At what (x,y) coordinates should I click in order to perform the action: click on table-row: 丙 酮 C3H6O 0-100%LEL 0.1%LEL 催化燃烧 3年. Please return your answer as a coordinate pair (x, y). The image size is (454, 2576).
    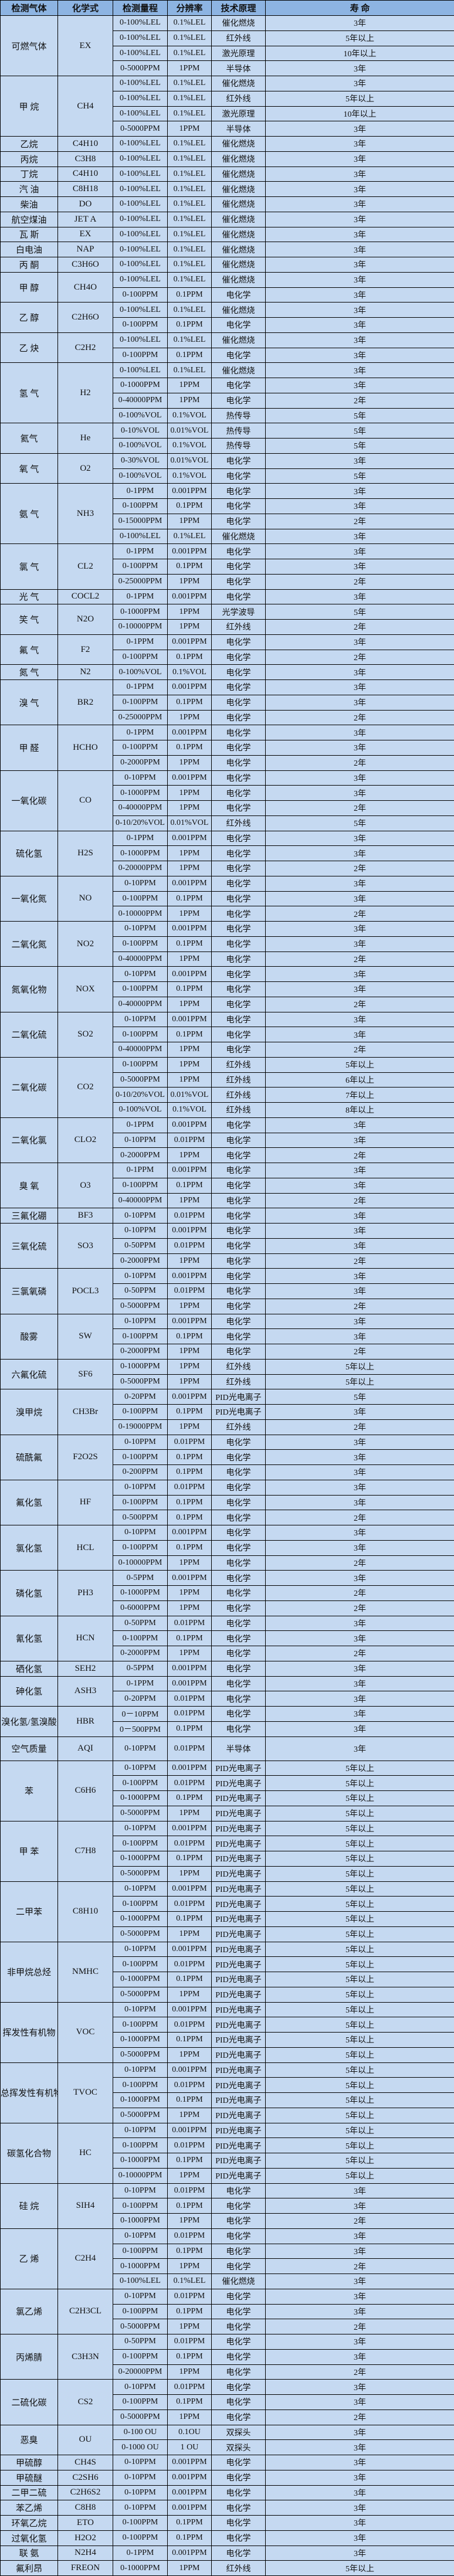
    Looking at the image, I should click on (227, 265).